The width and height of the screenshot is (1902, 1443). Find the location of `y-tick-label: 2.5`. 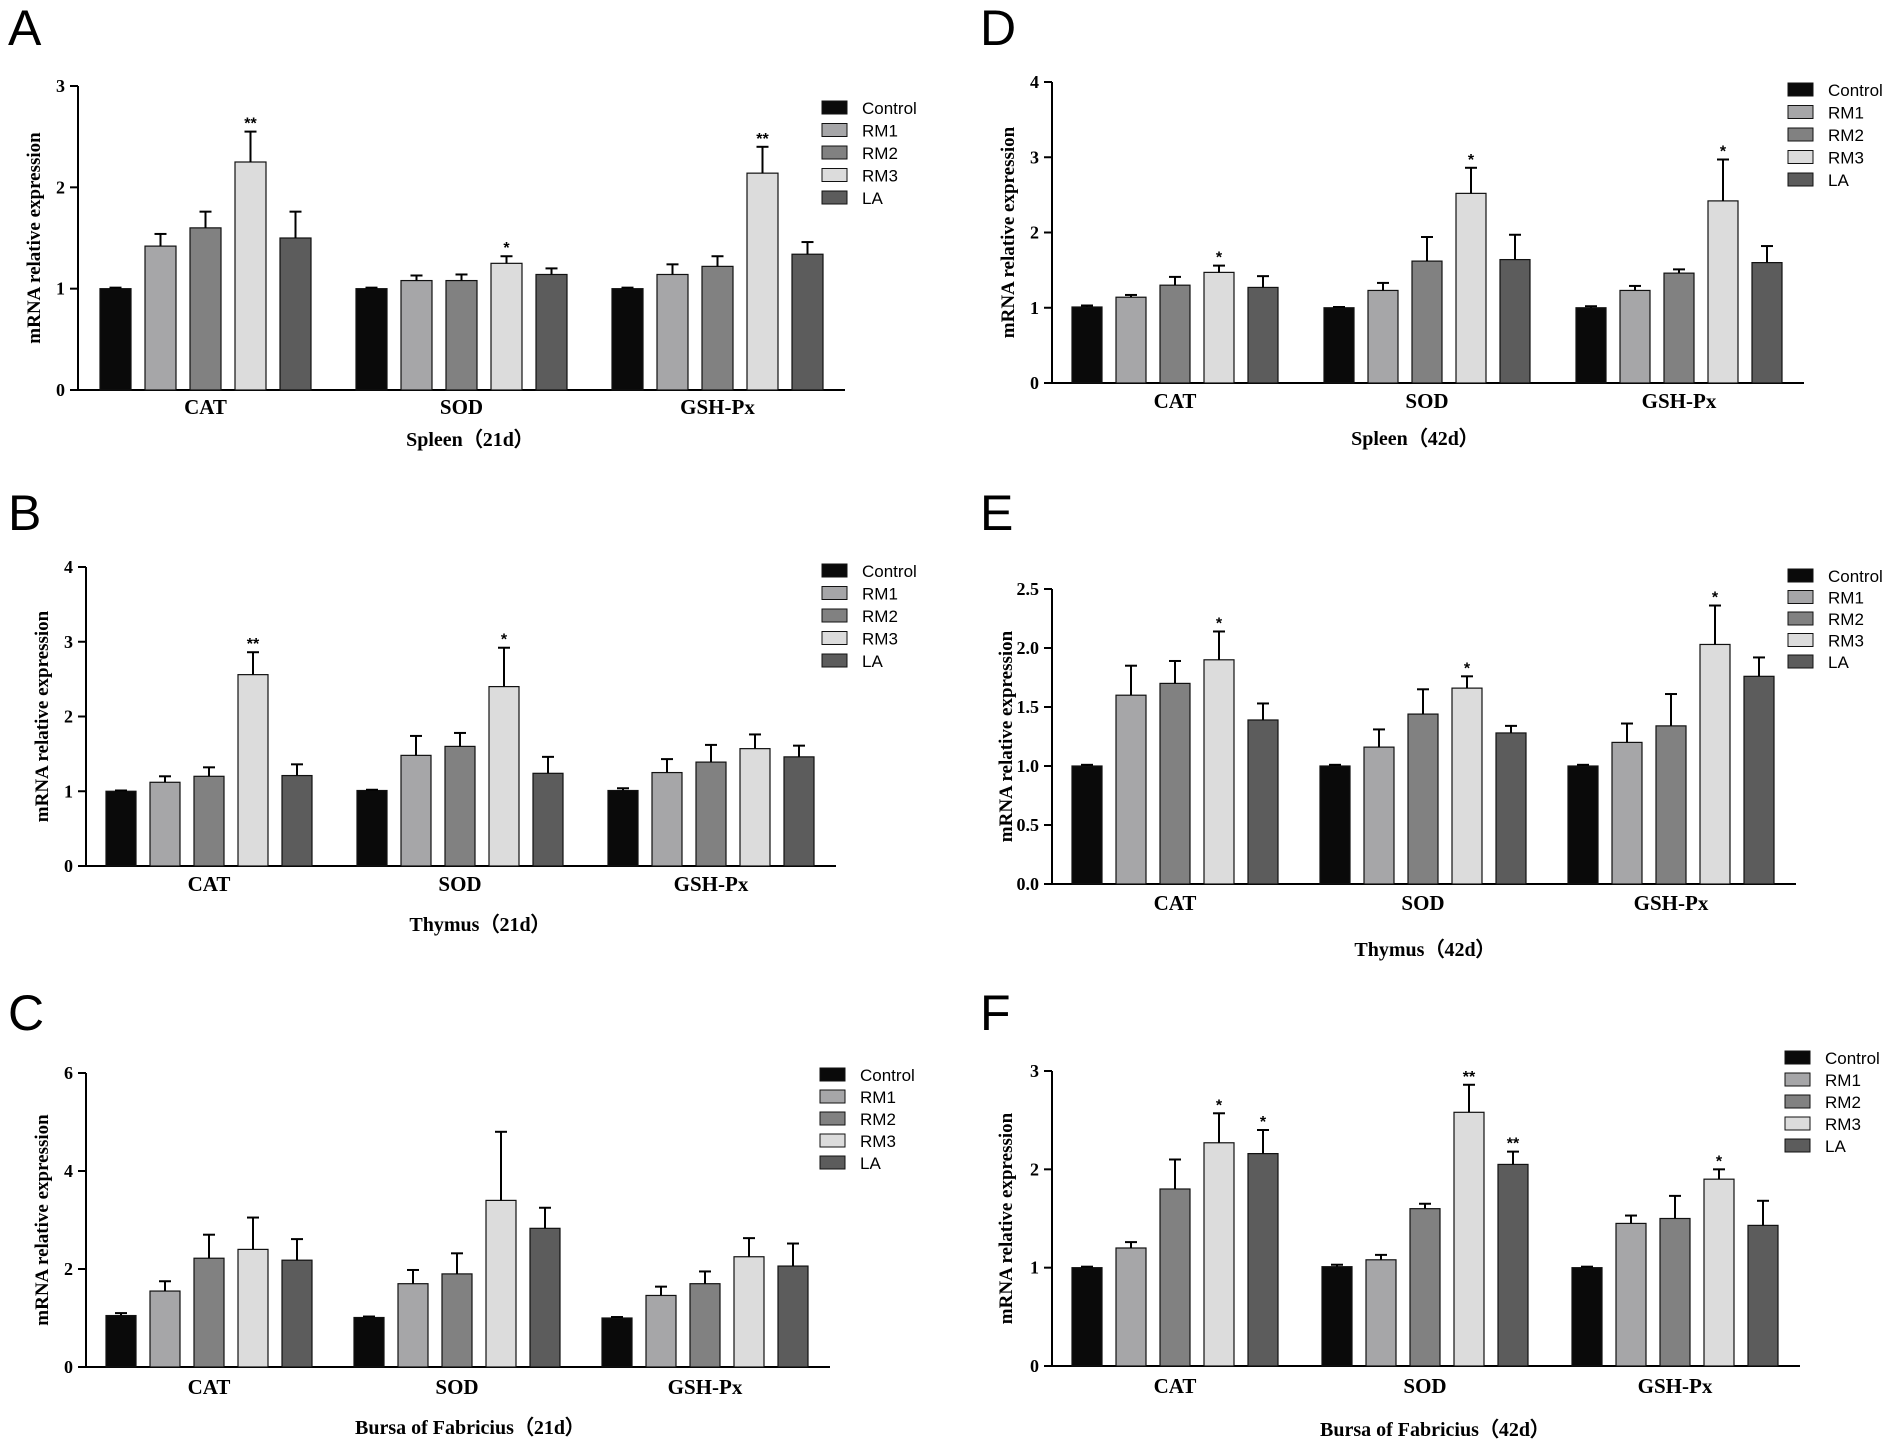

y-tick-label: 2.5 is located at coordinates (1028, 589).